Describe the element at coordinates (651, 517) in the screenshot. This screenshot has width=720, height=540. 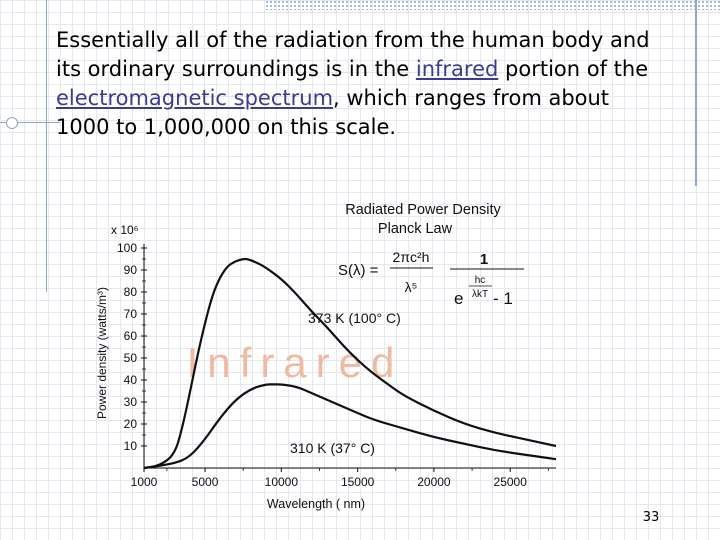
I see `page-number: 33` at that location.